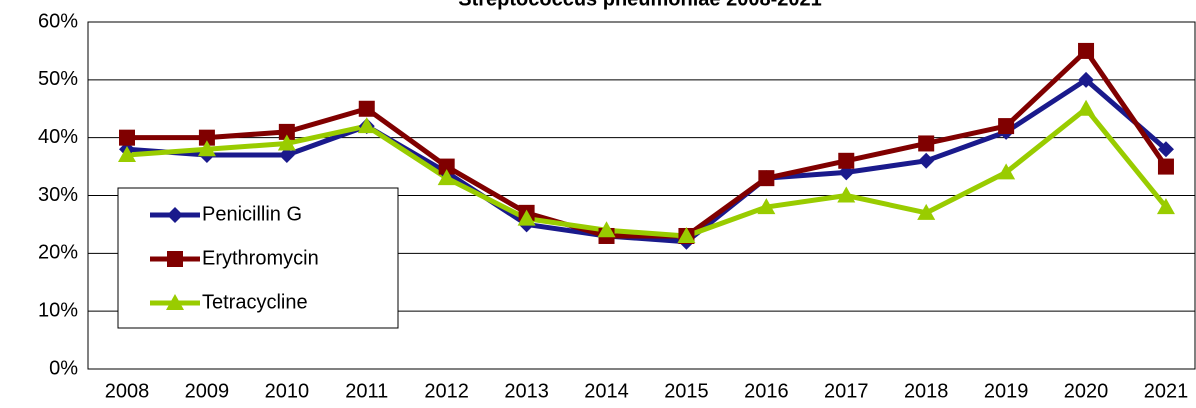 The height and width of the screenshot is (408, 1196). What do you see at coordinates (58, 253) in the screenshot?
I see `y-tick-label: 20%` at bounding box center [58, 253].